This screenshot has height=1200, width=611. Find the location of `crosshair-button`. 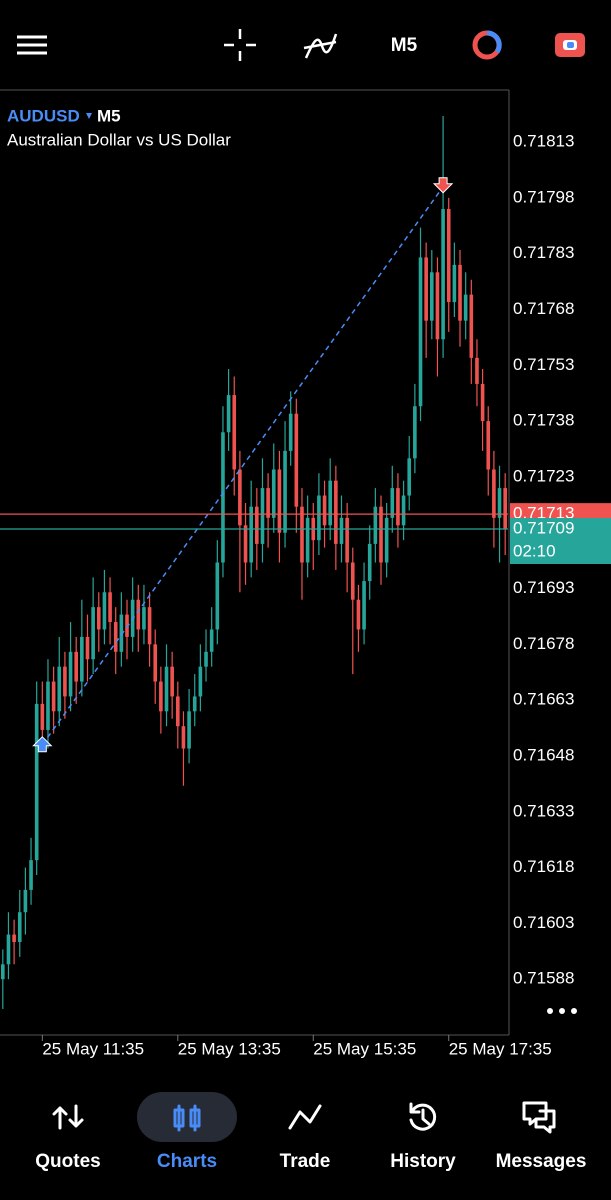

crosshair-button is located at coordinates (240, 45).